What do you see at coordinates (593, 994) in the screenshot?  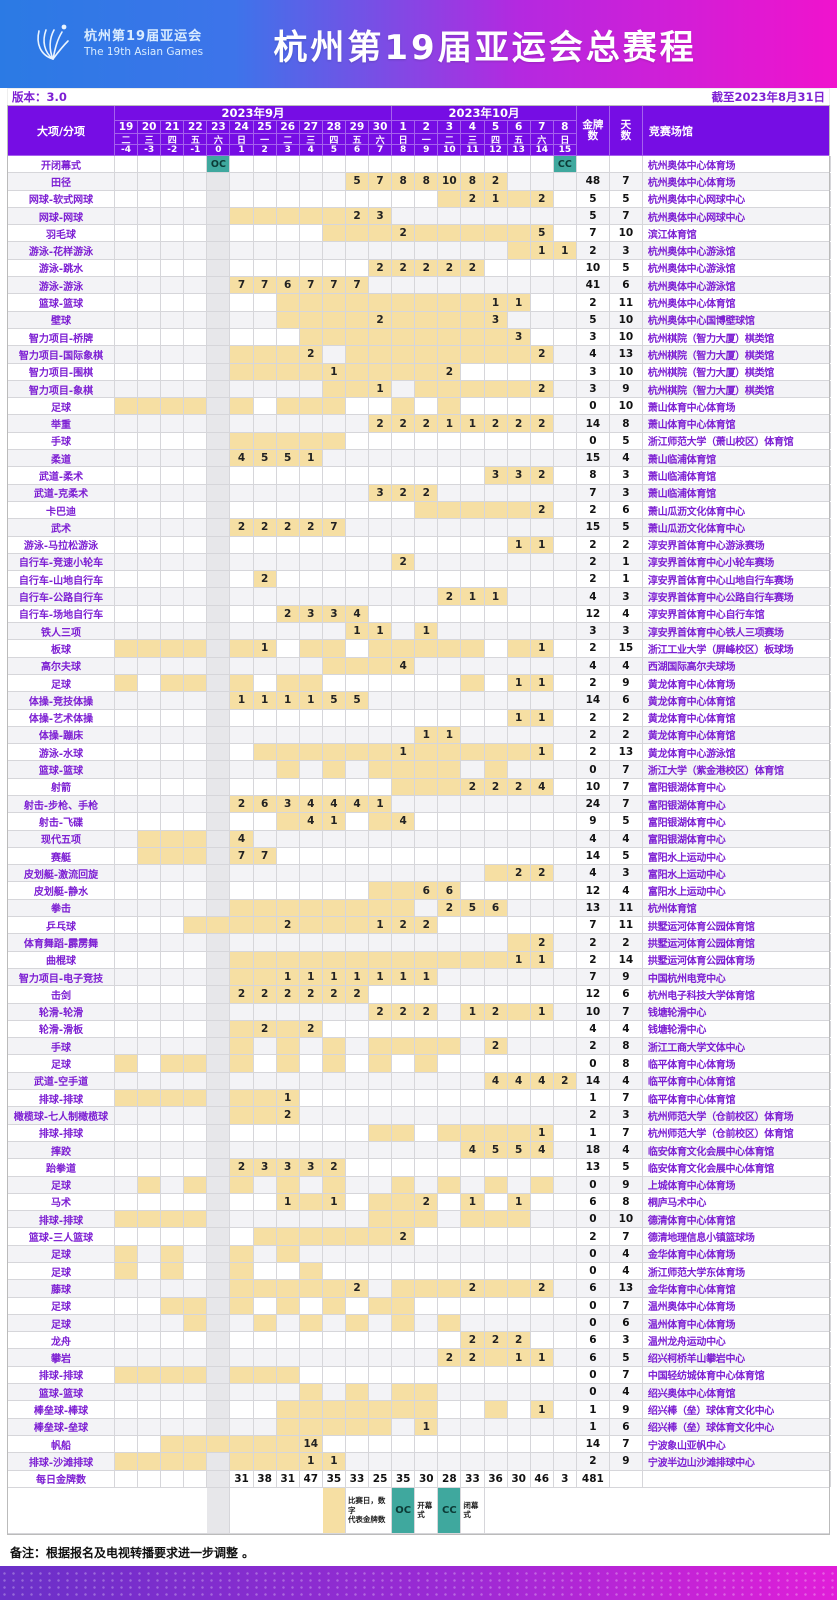 I see `gold-total: 12` at bounding box center [593, 994].